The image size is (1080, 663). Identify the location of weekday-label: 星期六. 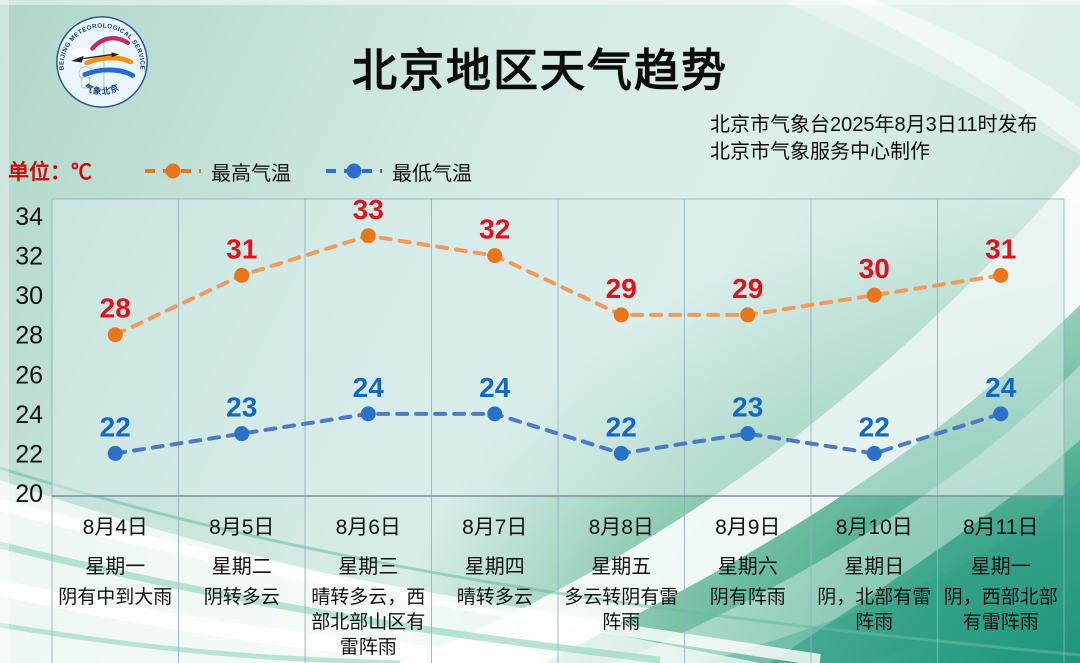
(747, 566).